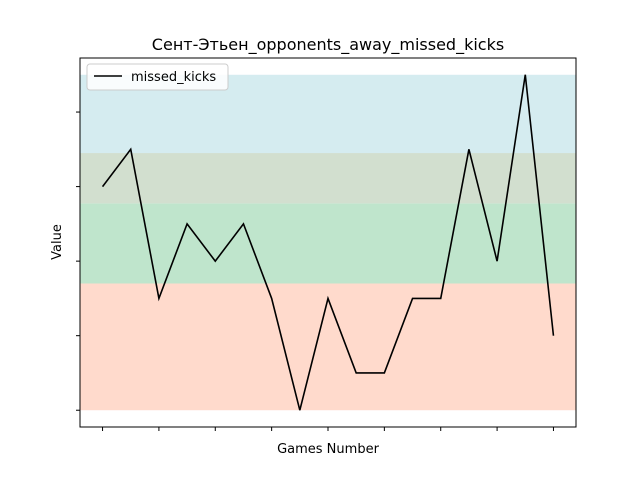 The width and height of the screenshot is (640, 480). I want to click on x-axis-label: Games Number, so click(328, 449).